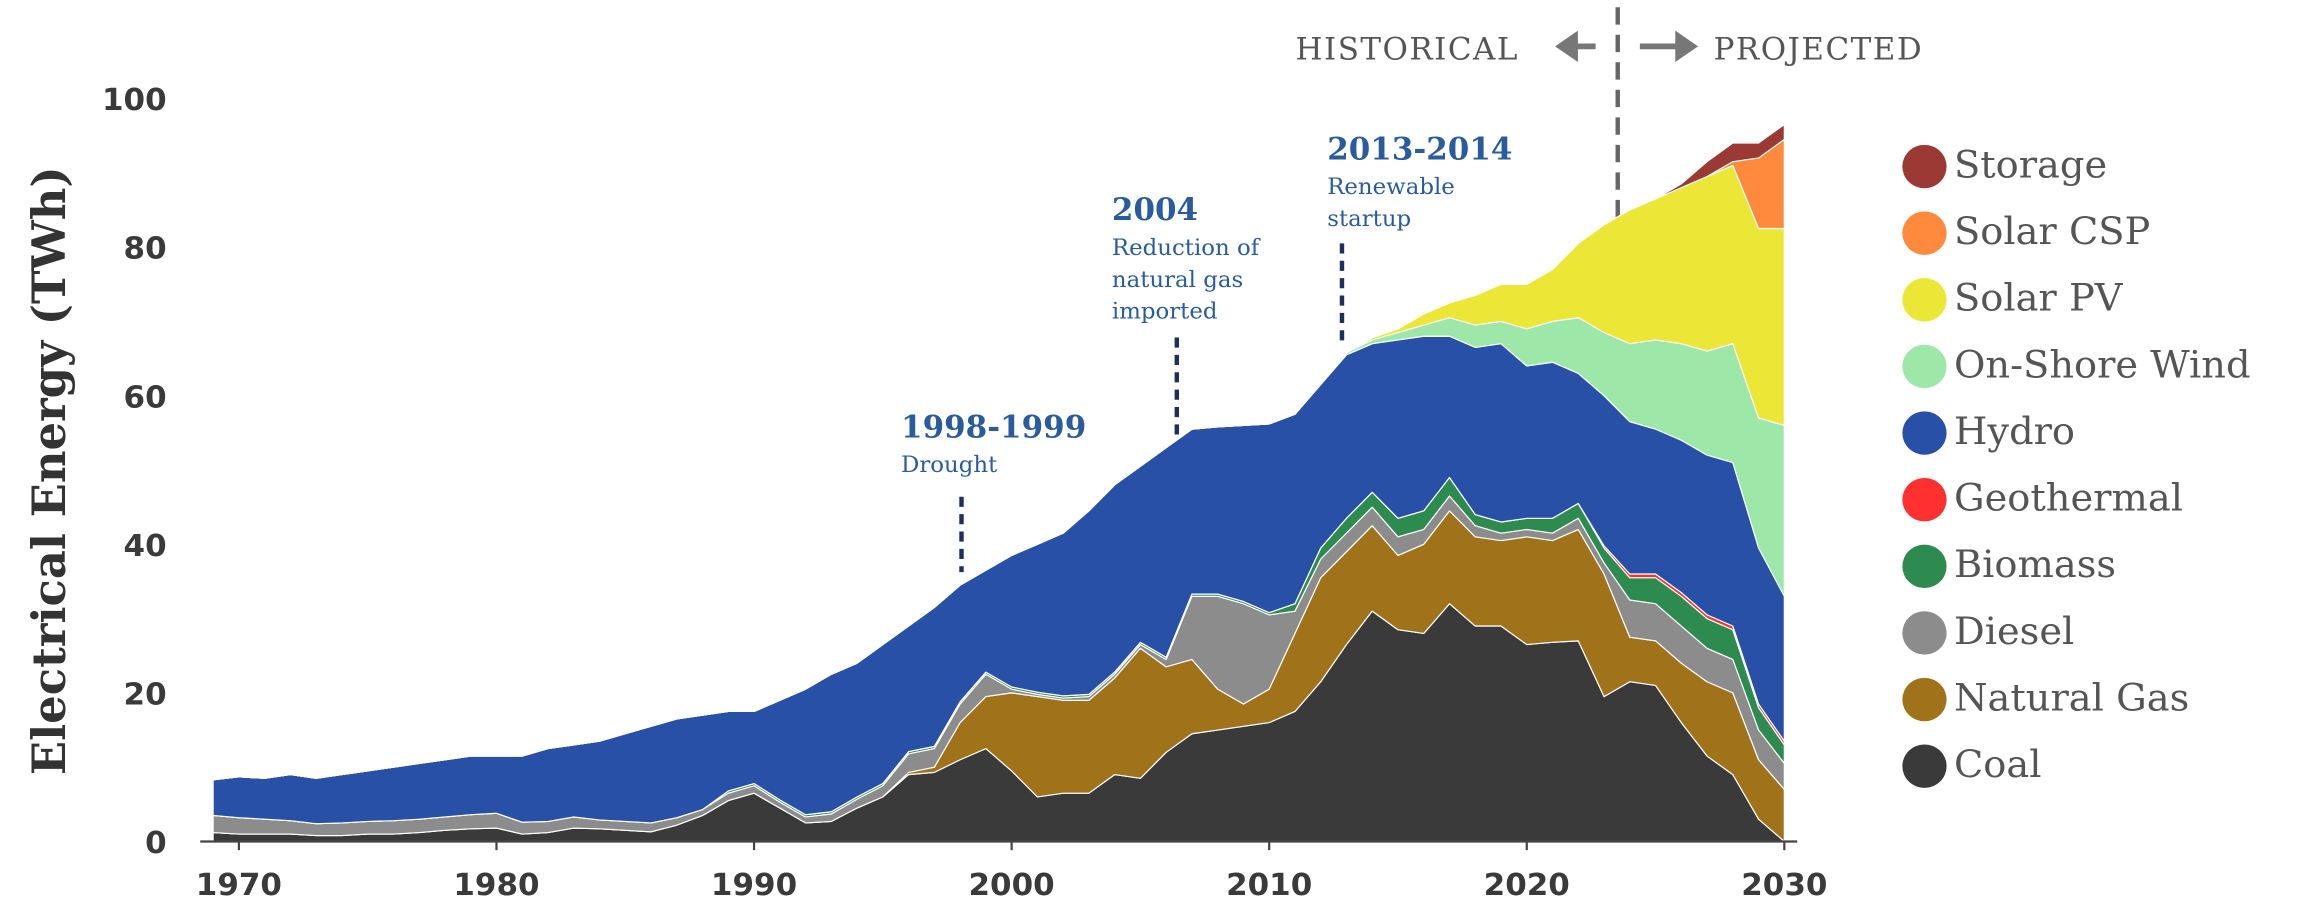 The height and width of the screenshot is (911, 2302). Describe the element at coordinates (754, 885) in the screenshot. I see `x-tick-label: 1990` at that location.